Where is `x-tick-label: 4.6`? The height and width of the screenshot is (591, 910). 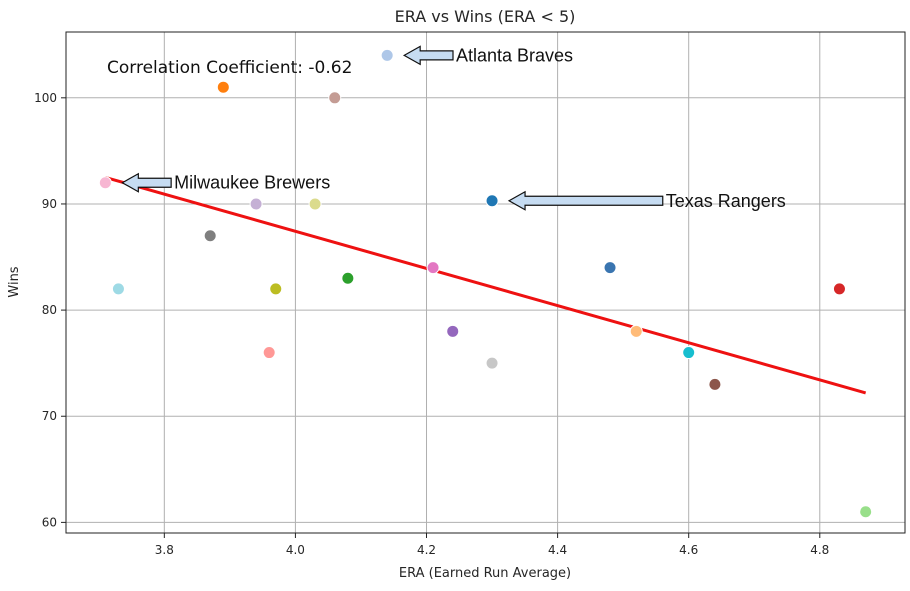 x-tick-label: 4.6 is located at coordinates (688, 550).